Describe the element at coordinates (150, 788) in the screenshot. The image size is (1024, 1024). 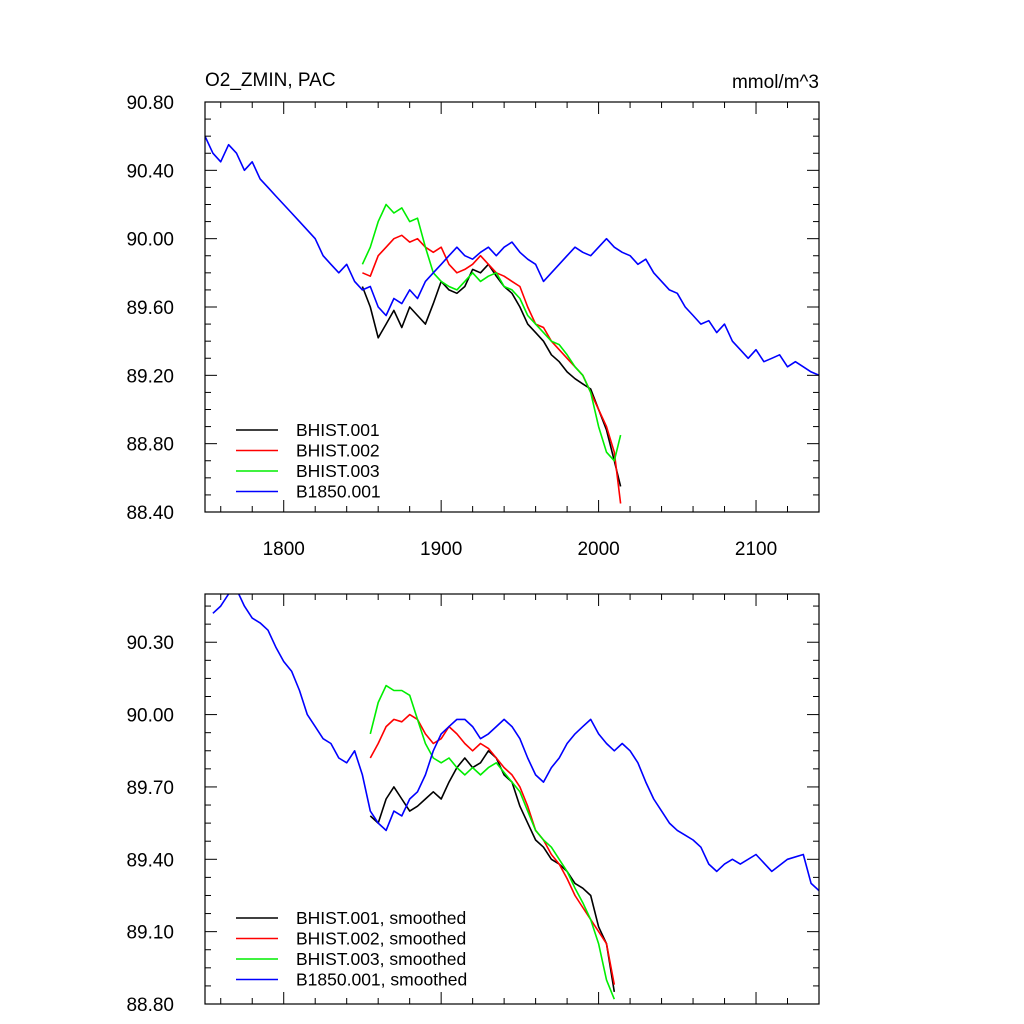
I see `y-tick-label: 89.70` at that location.